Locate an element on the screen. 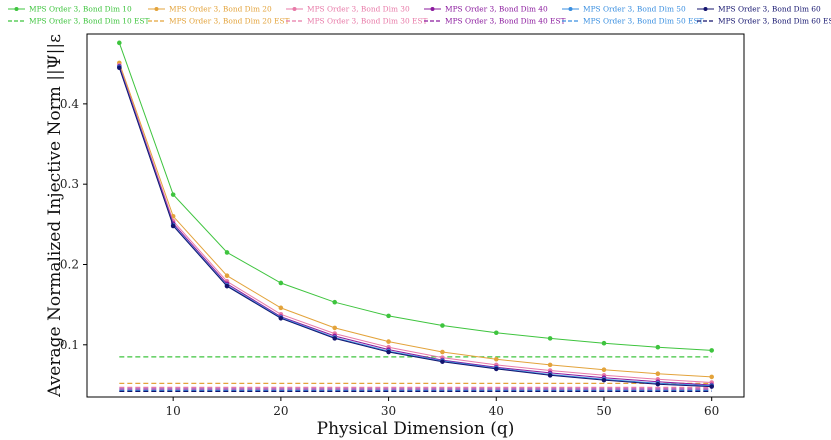 The image size is (831, 440). x-tick-label: 10 is located at coordinates (173, 411).